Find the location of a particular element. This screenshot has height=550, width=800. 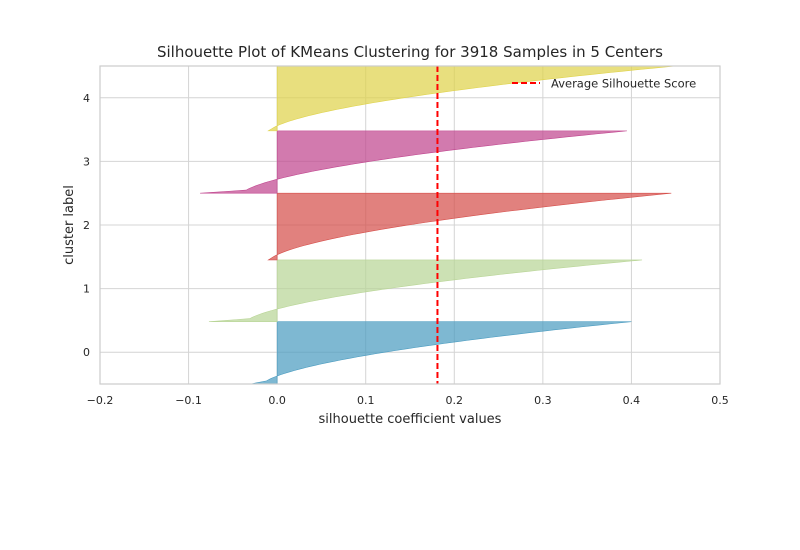

y-tick-label: 2 is located at coordinates (86, 225).